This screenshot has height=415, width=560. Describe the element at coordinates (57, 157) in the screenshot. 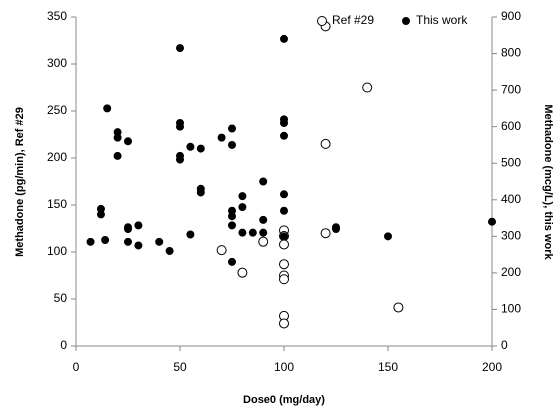

I see `y-tick-label: 200` at that location.